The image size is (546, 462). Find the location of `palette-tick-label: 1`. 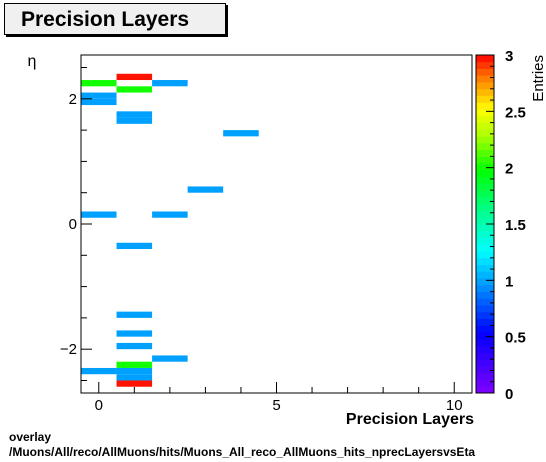

palette-tick-label: 1 is located at coordinates (509, 281).